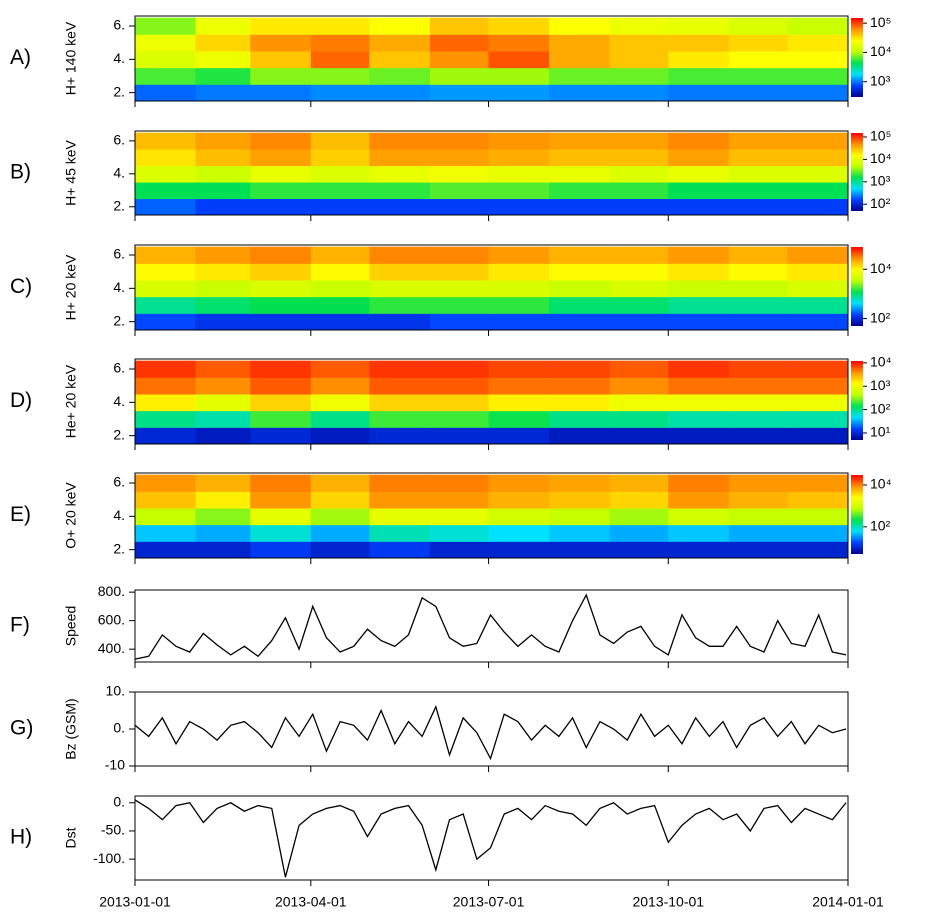 The image size is (939, 920). Describe the element at coordinates (71, 837) in the screenshot. I see `y-axis-label: Dst` at that location.